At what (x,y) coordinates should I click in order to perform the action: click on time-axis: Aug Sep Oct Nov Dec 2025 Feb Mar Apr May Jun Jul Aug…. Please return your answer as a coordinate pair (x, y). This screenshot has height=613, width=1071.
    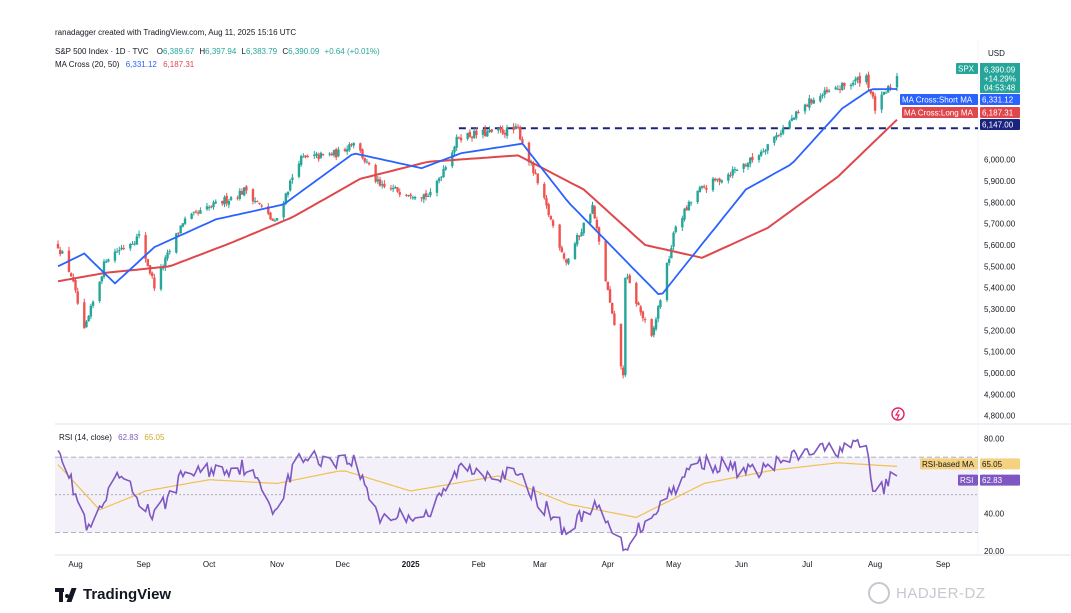
    Looking at the image, I should click on (509, 564).